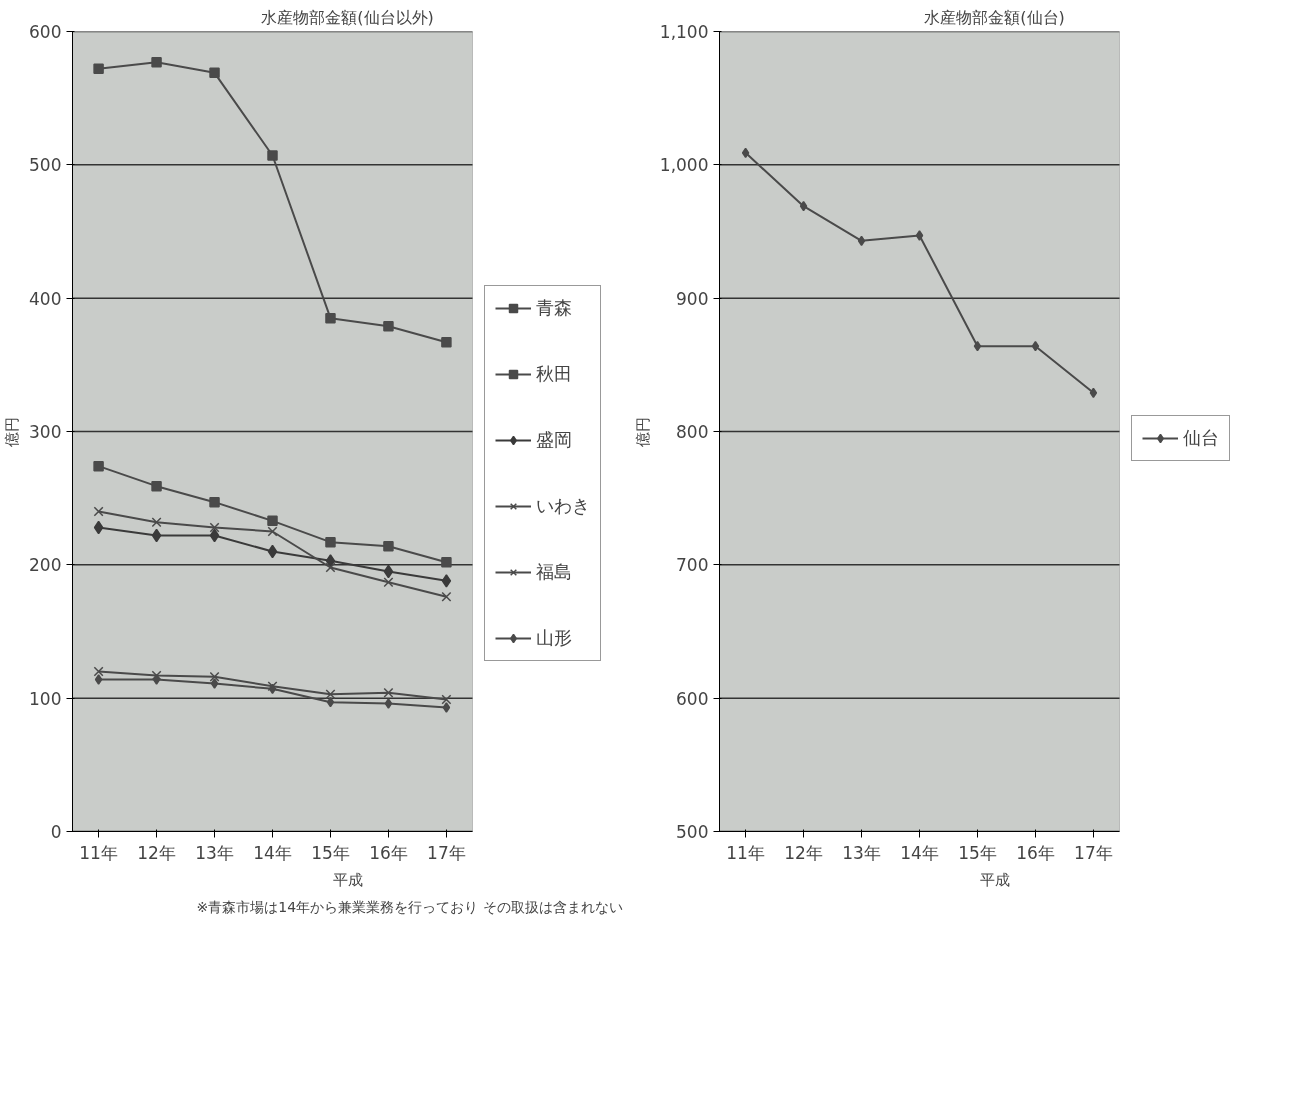 The image size is (1308, 1097). What do you see at coordinates (692, 298) in the screenshot?
I see `y-tick-label: 900` at bounding box center [692, 298].